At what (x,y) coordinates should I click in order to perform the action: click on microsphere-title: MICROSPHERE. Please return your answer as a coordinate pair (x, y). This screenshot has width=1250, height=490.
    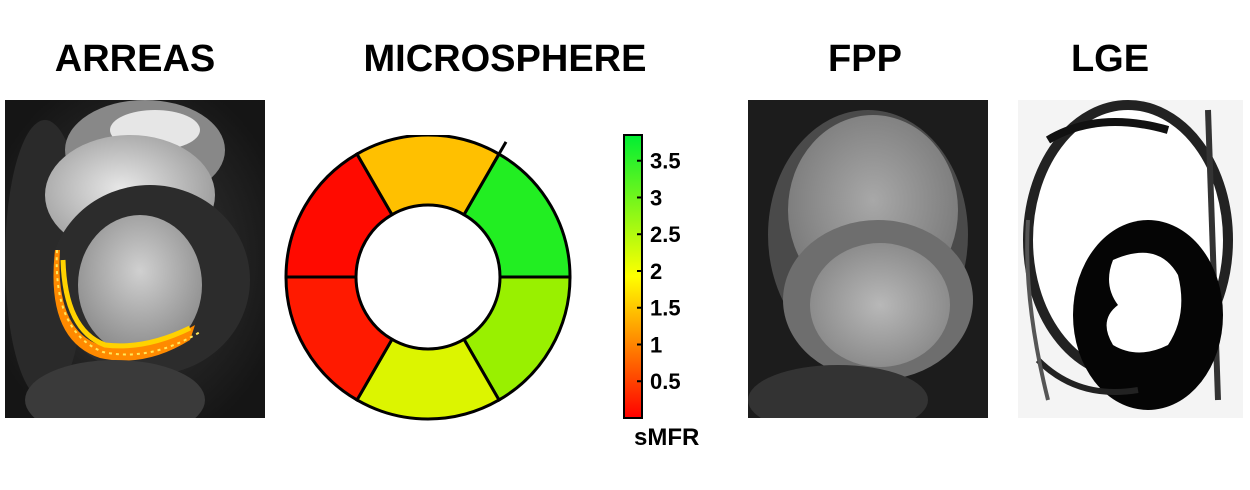
    Looking at the image, I should click on (505, 59).